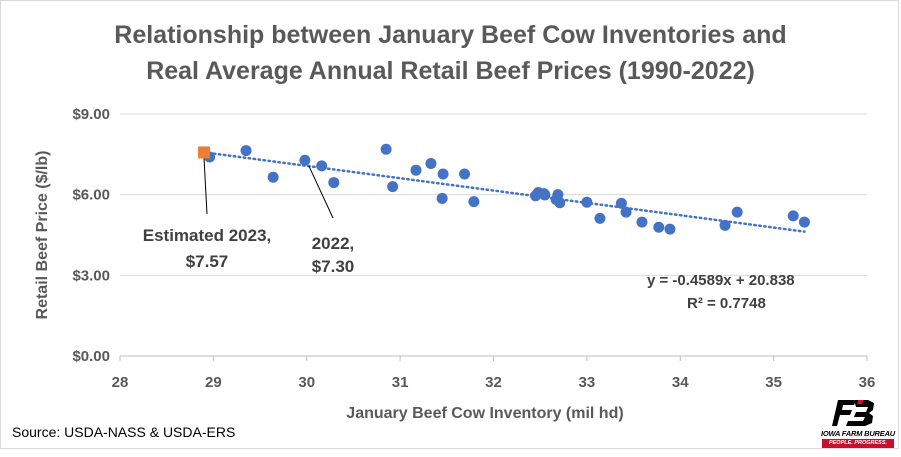  I want to click on annotation-label: $7.57, so click(207, 261).